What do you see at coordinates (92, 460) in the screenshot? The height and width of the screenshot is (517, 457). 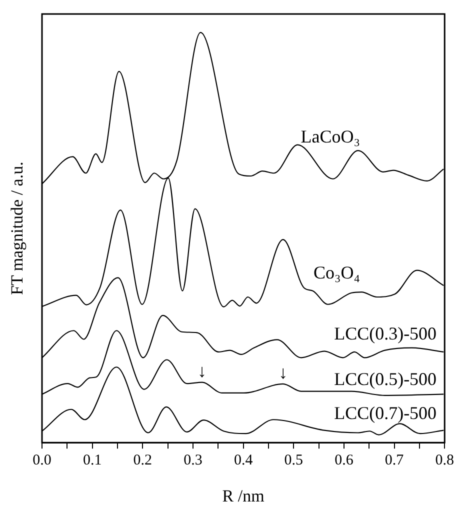 I see `x-tick-label: 0.1` at bounding box center [92, 460].